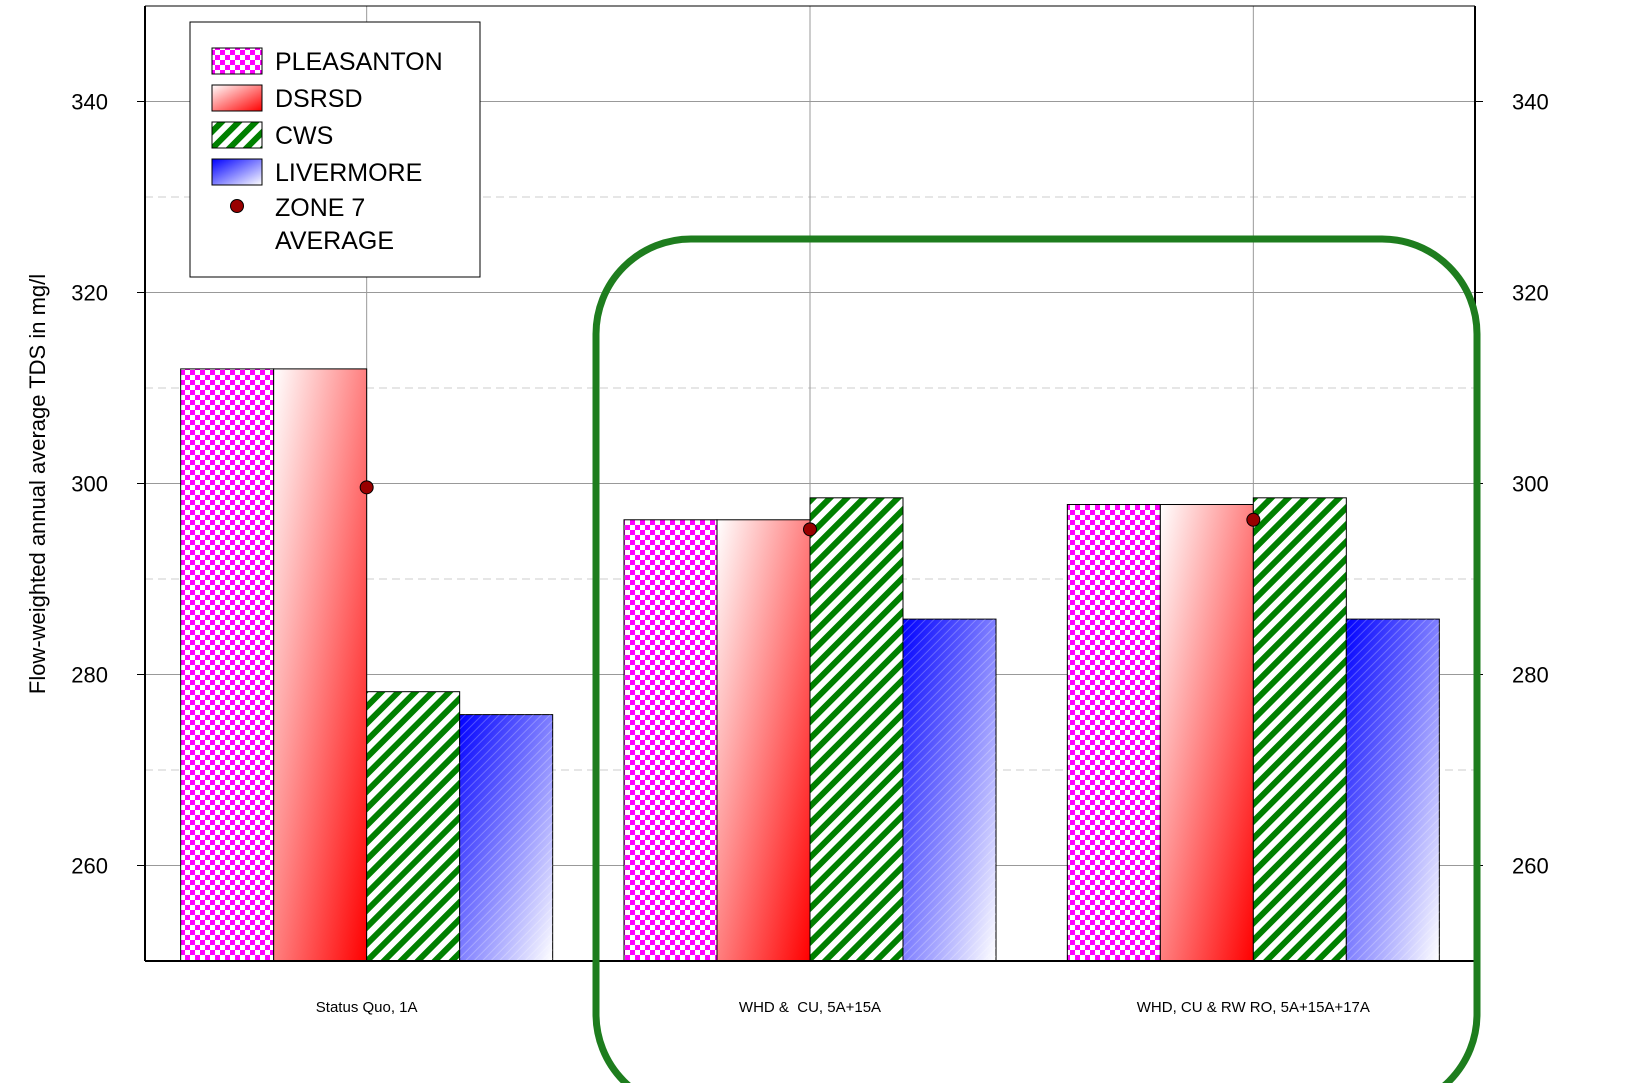 The height and width of the screenshot is (1088, 1635). I want to click on legend-label: AVERAGE, so click(334, 241).